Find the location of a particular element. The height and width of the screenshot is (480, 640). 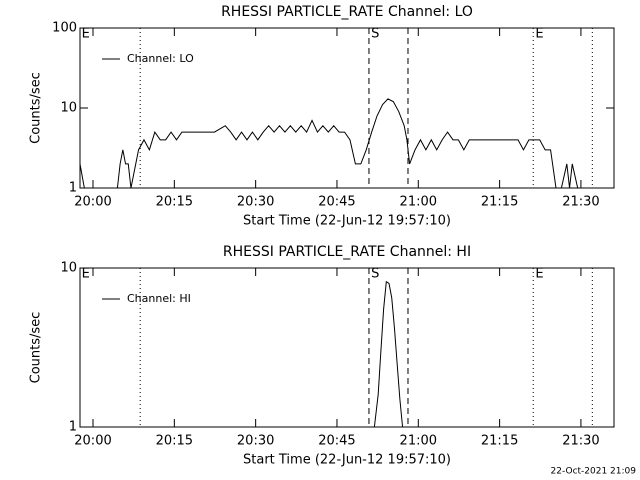

footer: 22-Oct-2021 21:09 is located at coordinates (594, 472).